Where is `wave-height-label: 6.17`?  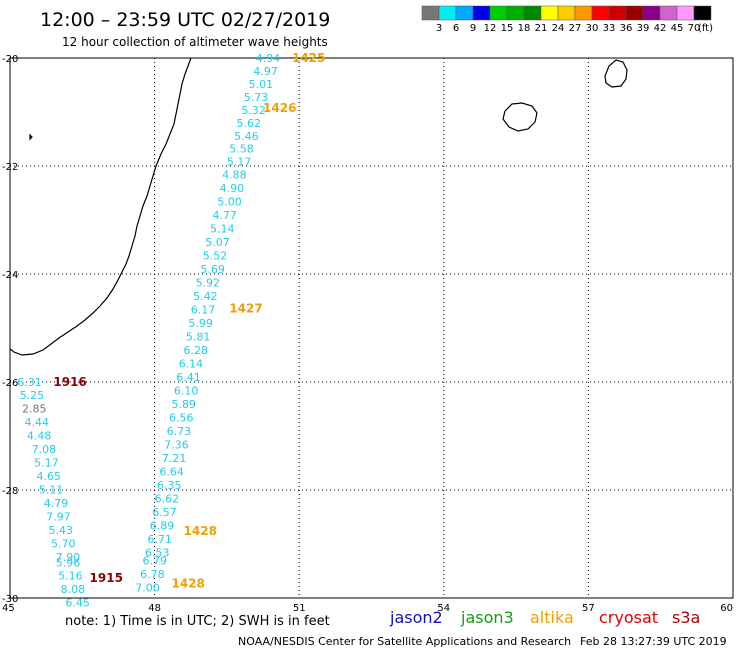 wave-height-label: 6.17 is located at coordinates (203, 310).